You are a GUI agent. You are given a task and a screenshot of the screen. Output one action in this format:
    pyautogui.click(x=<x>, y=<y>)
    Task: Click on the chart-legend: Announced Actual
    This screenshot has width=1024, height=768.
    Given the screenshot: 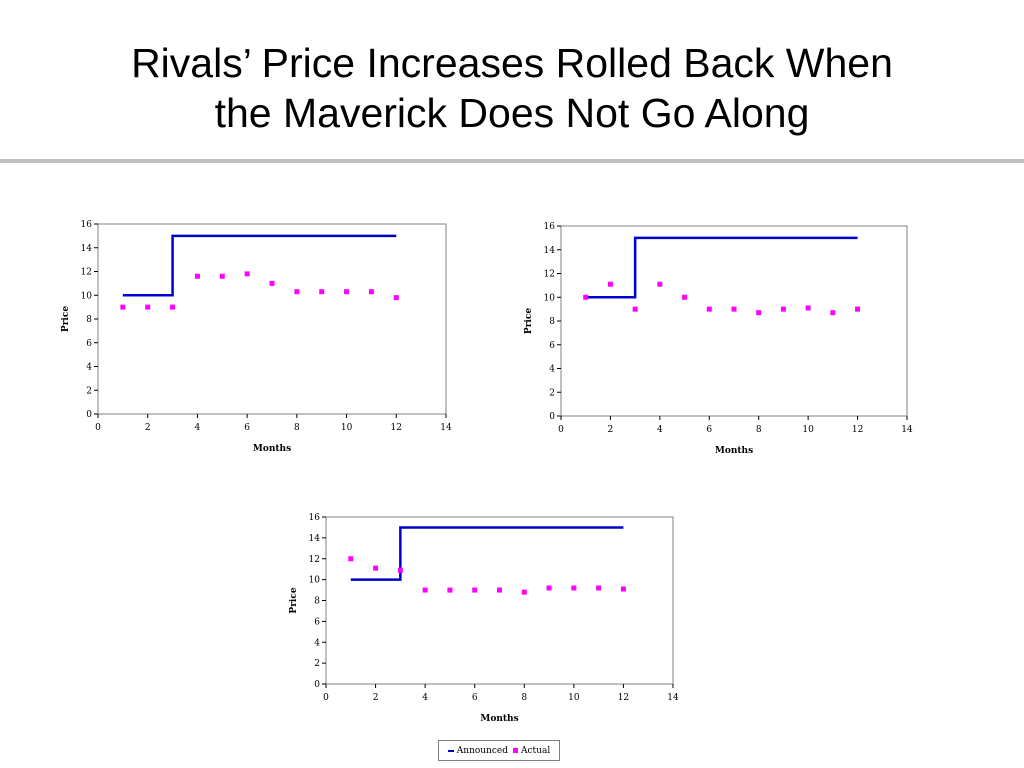 What is the action you would take?
    pyautogui.click(x=499, y=750)
    